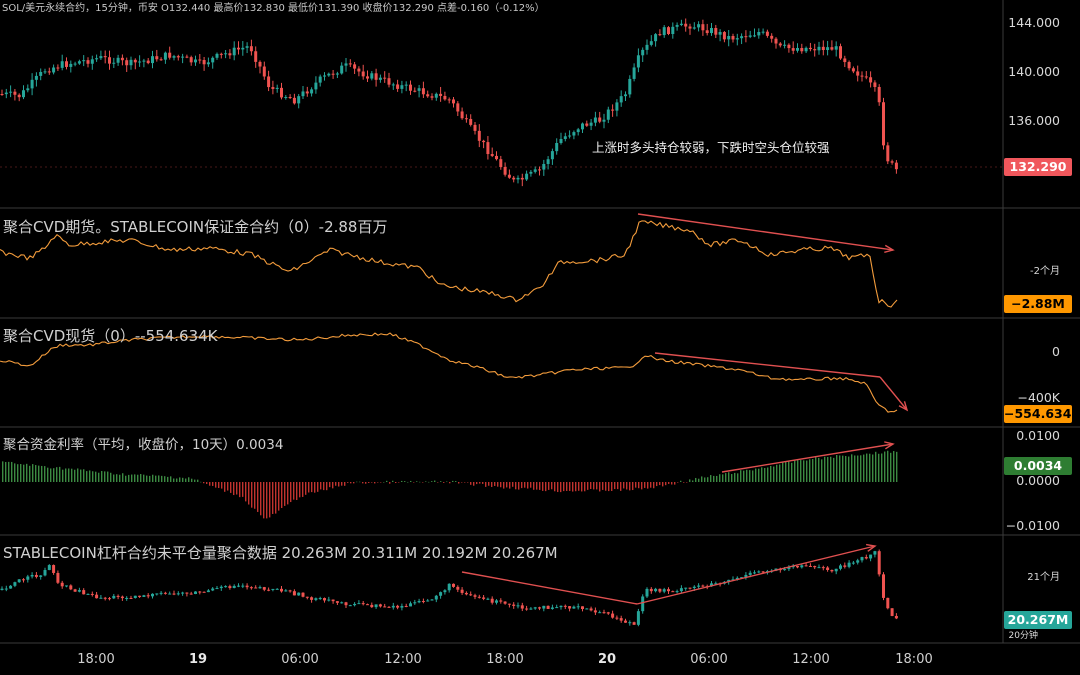  Describe the element at coordinates (1038, 435) in the screenshot. I see `funding-tick: 0.0100` at that location.